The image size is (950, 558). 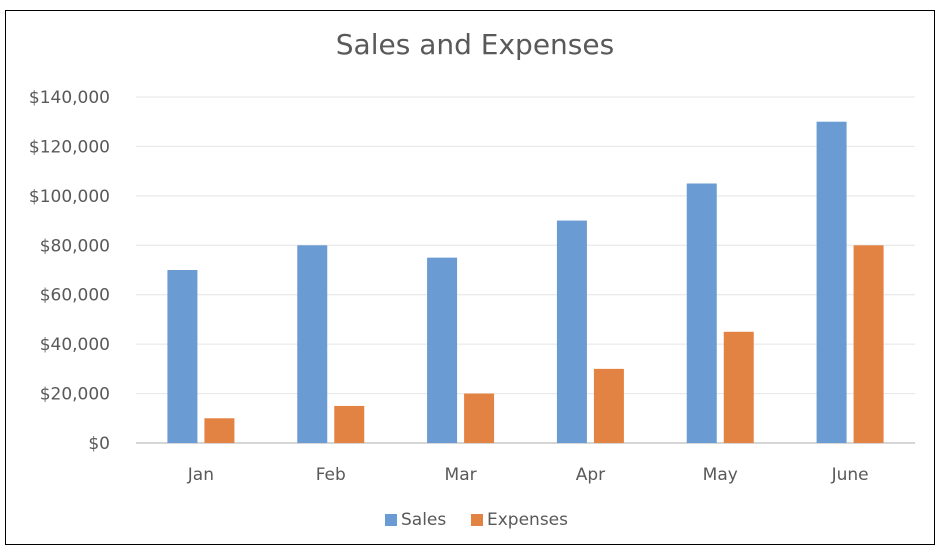 I want to click on x-tick-label: June, so click(x=850, y=475).